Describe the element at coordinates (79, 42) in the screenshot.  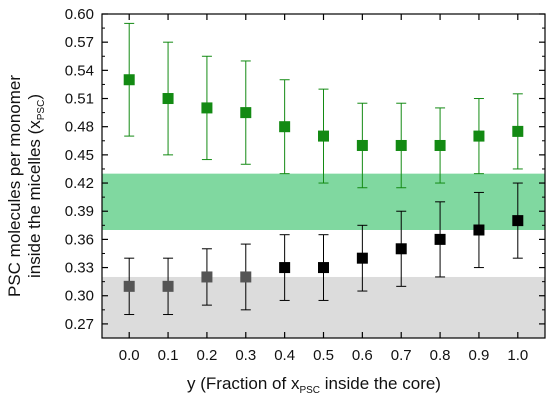
I see `y-tick-label: 0.57` at that location.